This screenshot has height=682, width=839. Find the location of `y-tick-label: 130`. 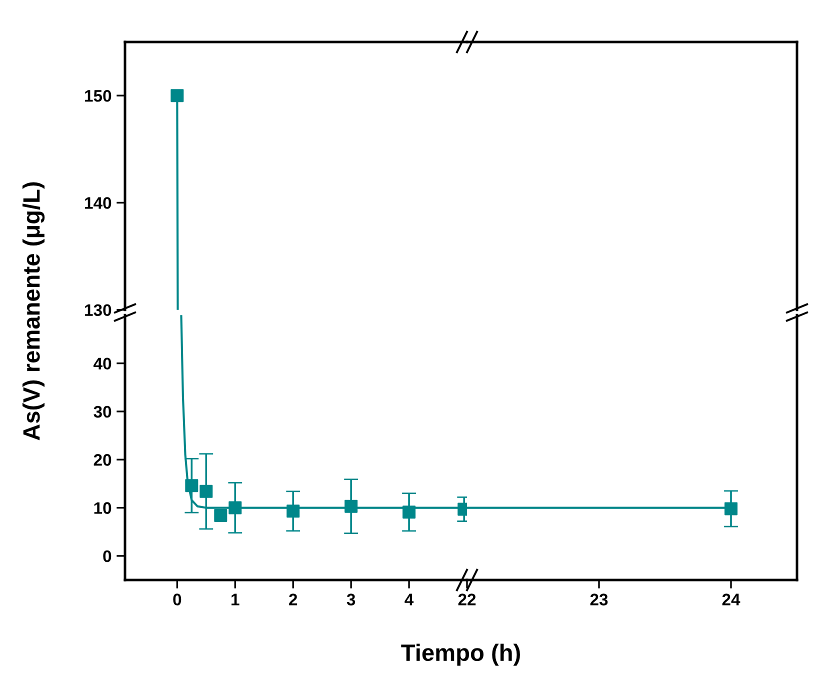

y-tick-label: 130 is located at coordinates (98, 310).